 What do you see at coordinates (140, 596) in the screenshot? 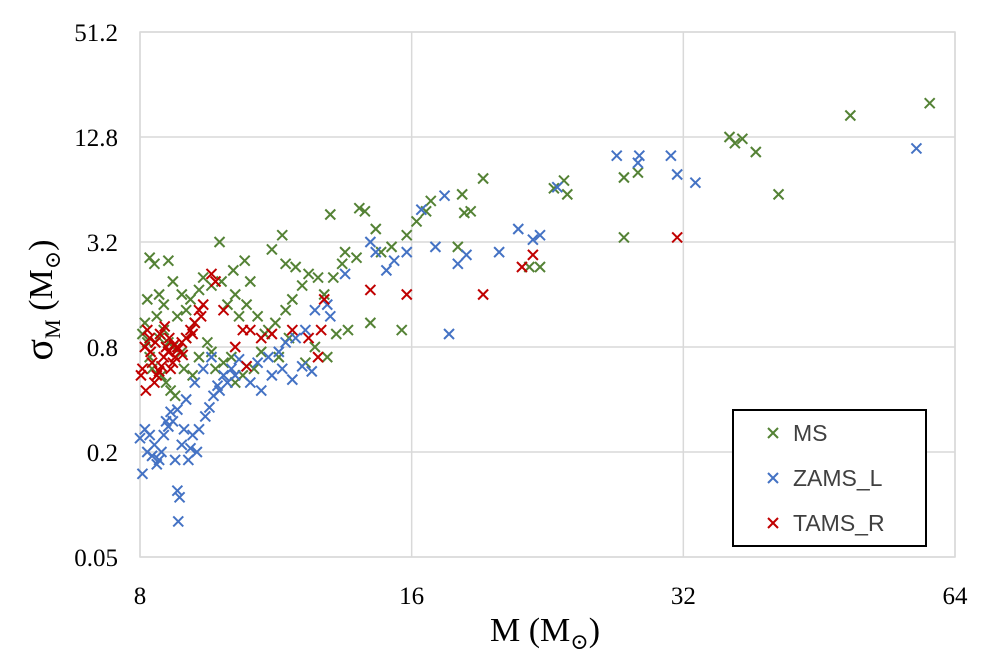
I see `x-tick-label: 8` at bounding box center [140, 596].